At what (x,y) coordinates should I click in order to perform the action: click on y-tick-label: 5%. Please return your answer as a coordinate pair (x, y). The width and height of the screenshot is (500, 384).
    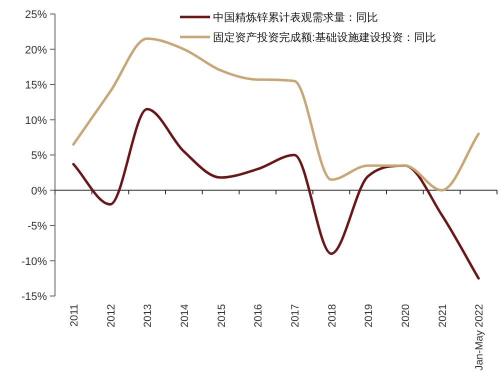
    Looking at the image, I should click on (39, 156).